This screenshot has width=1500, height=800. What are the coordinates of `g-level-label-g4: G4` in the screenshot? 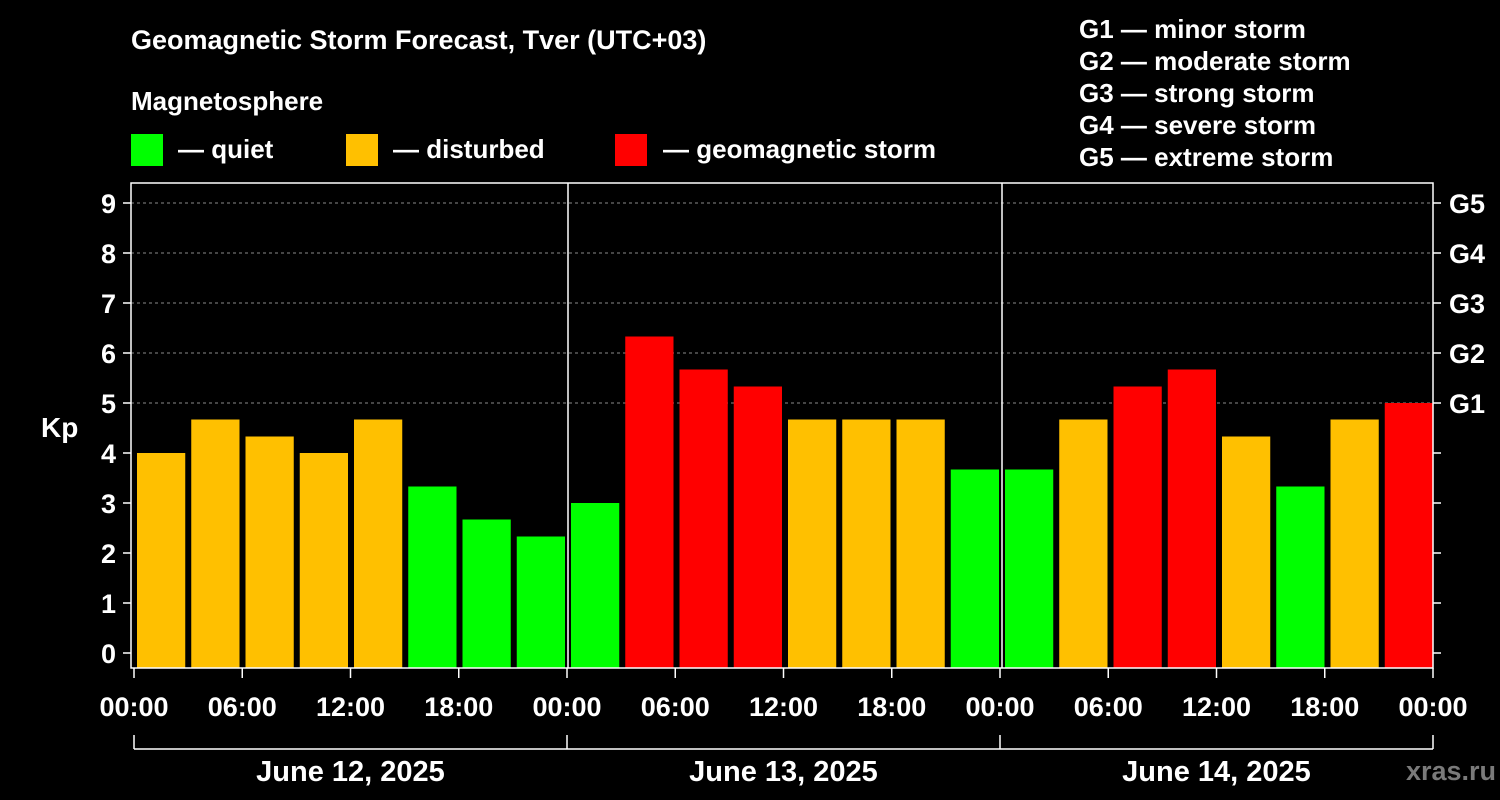 It's located at (1467, 254).